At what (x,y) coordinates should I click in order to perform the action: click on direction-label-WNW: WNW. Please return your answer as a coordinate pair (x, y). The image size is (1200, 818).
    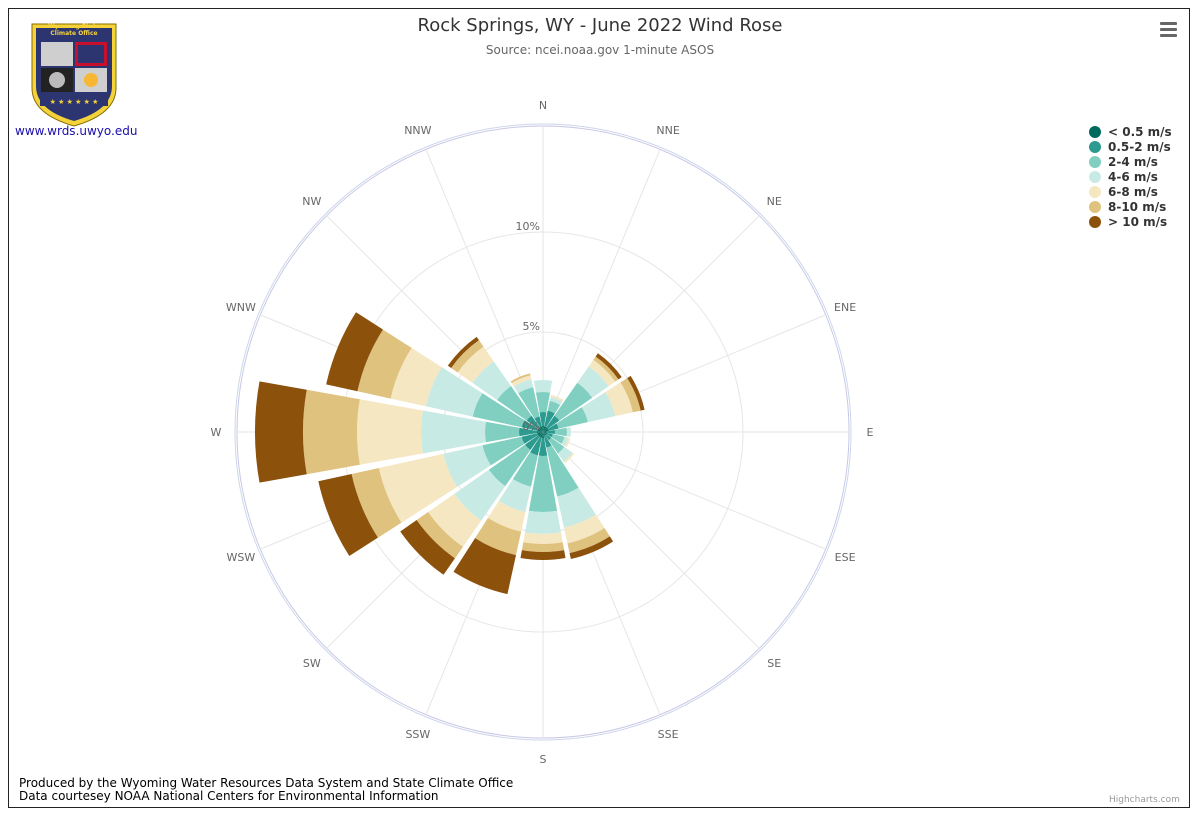
    Looking at the image, I should click on (241, 307).